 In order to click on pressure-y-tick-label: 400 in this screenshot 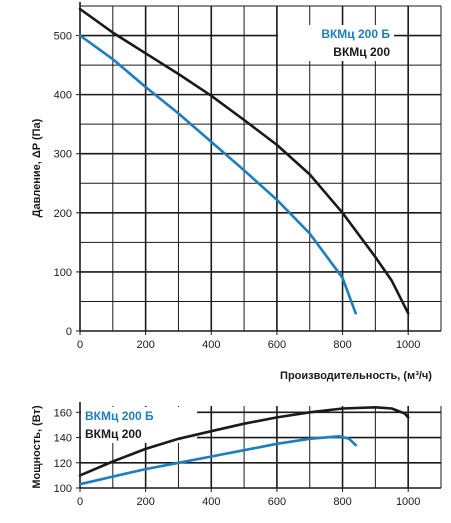, I will do `click(63, 96)`.